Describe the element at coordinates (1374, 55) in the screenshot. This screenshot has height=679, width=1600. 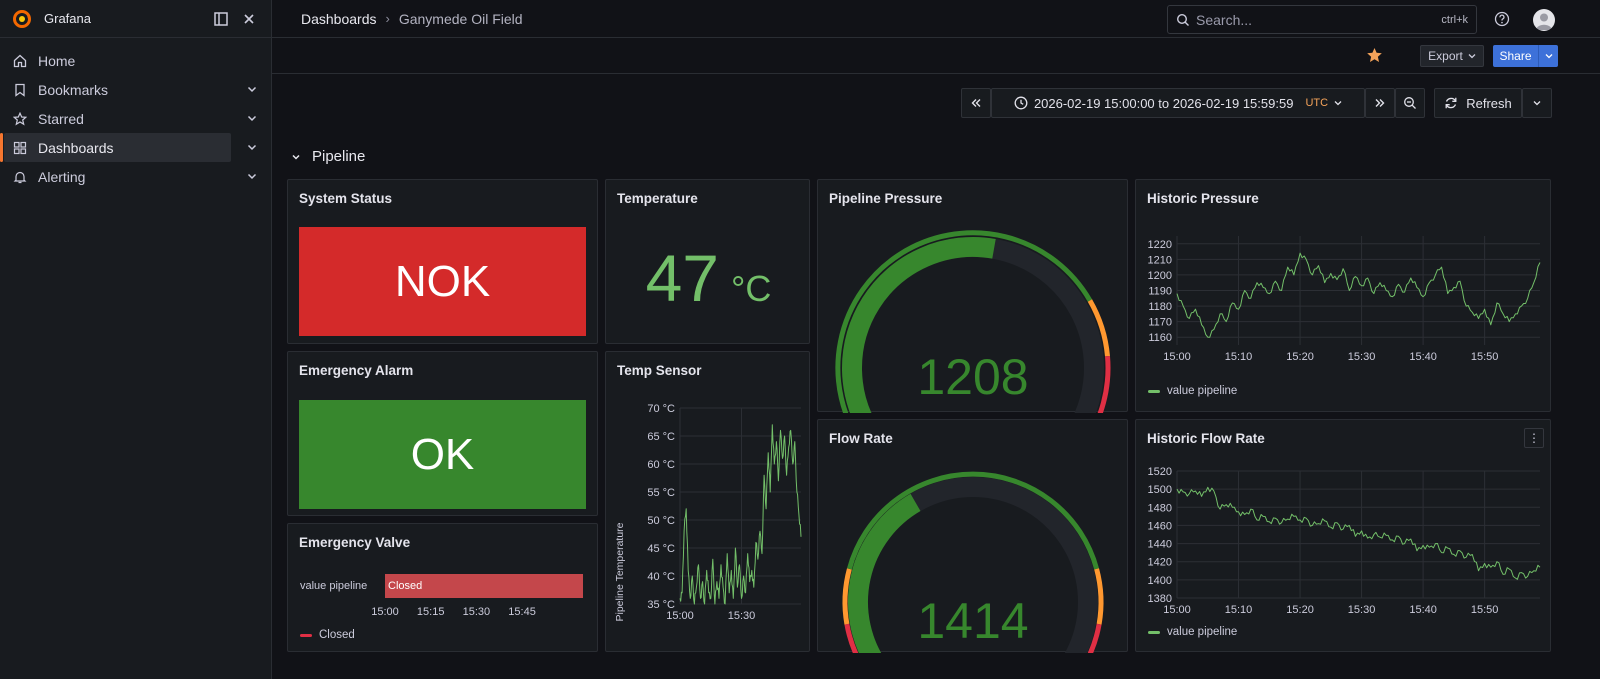
I see `star-filled-icon` at that location.